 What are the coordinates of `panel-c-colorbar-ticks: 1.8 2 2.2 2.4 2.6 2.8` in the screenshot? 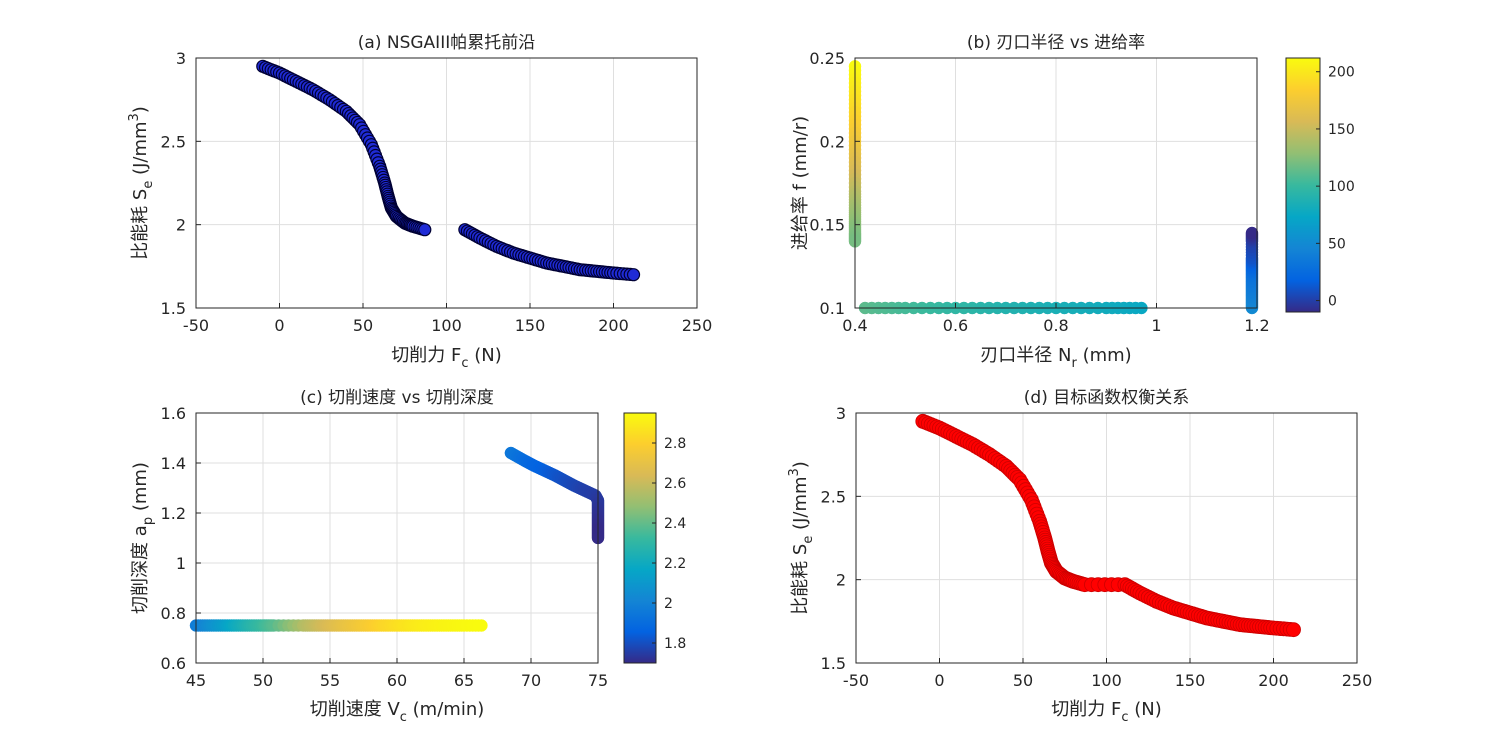 It's located at (669, 544).